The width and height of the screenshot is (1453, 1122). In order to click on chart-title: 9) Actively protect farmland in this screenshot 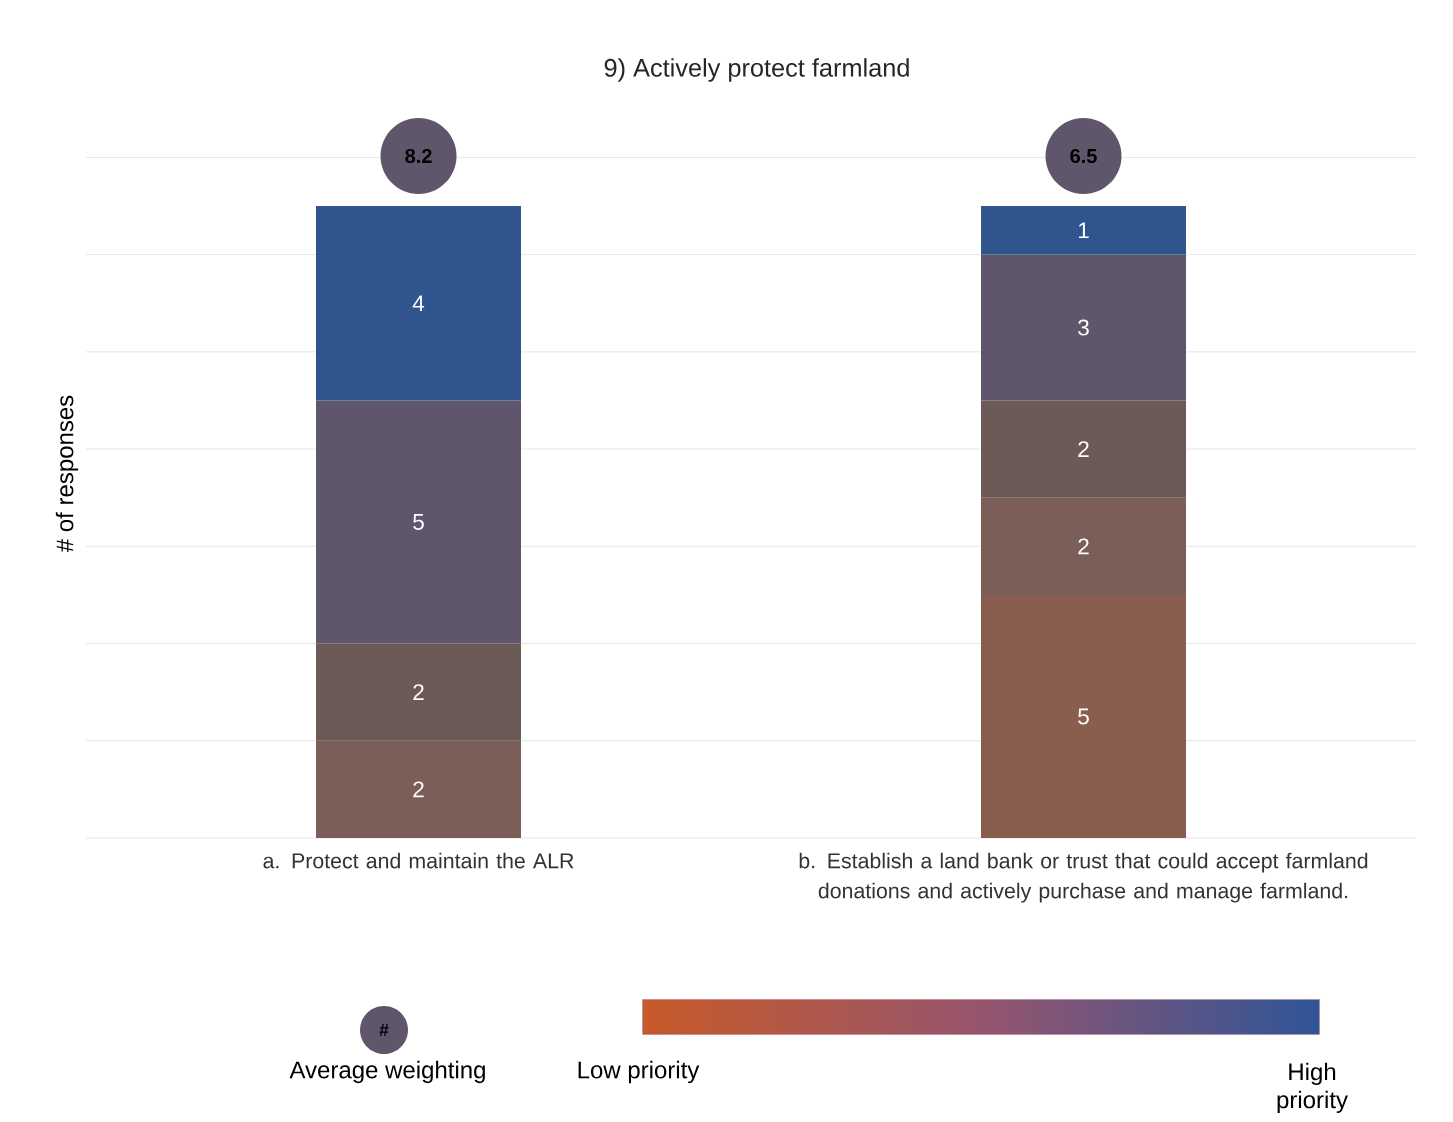, I will do `click(756, 70)`.